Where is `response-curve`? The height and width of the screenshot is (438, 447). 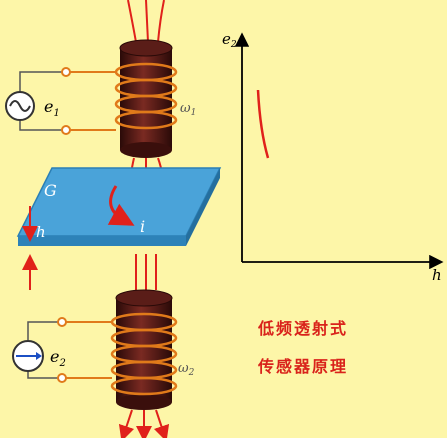
response-curve is located at coordinates (263, 124).